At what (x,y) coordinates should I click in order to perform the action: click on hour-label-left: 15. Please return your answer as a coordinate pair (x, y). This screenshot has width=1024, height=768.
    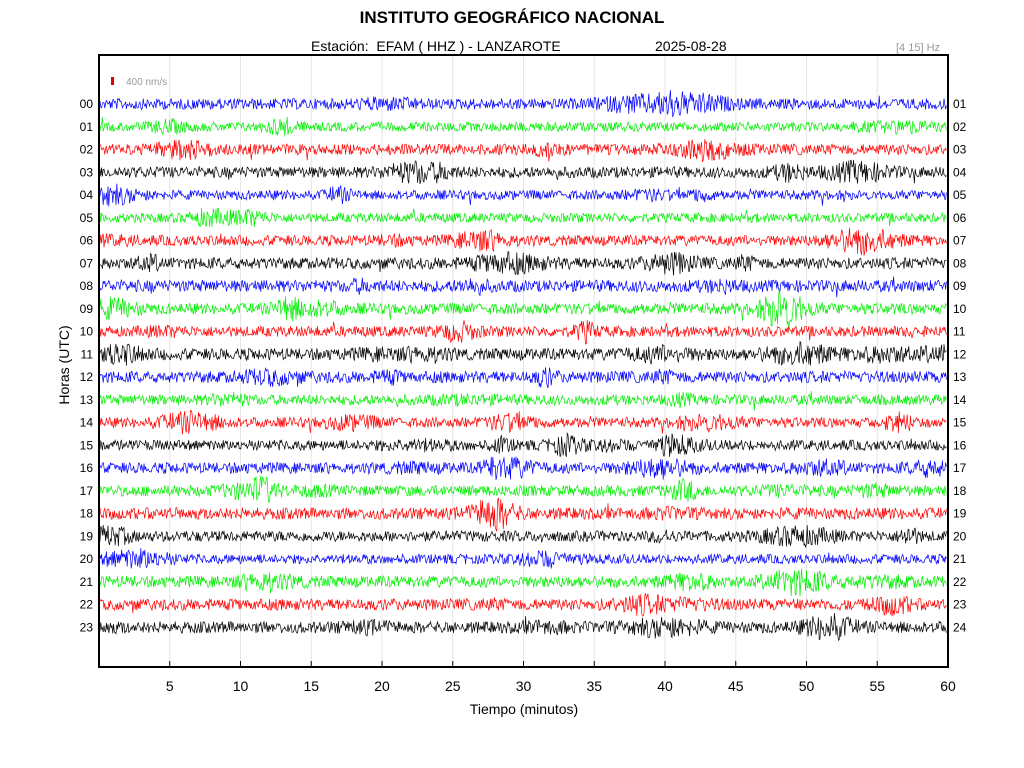
    Looking at the image, I should click on (87, 445).